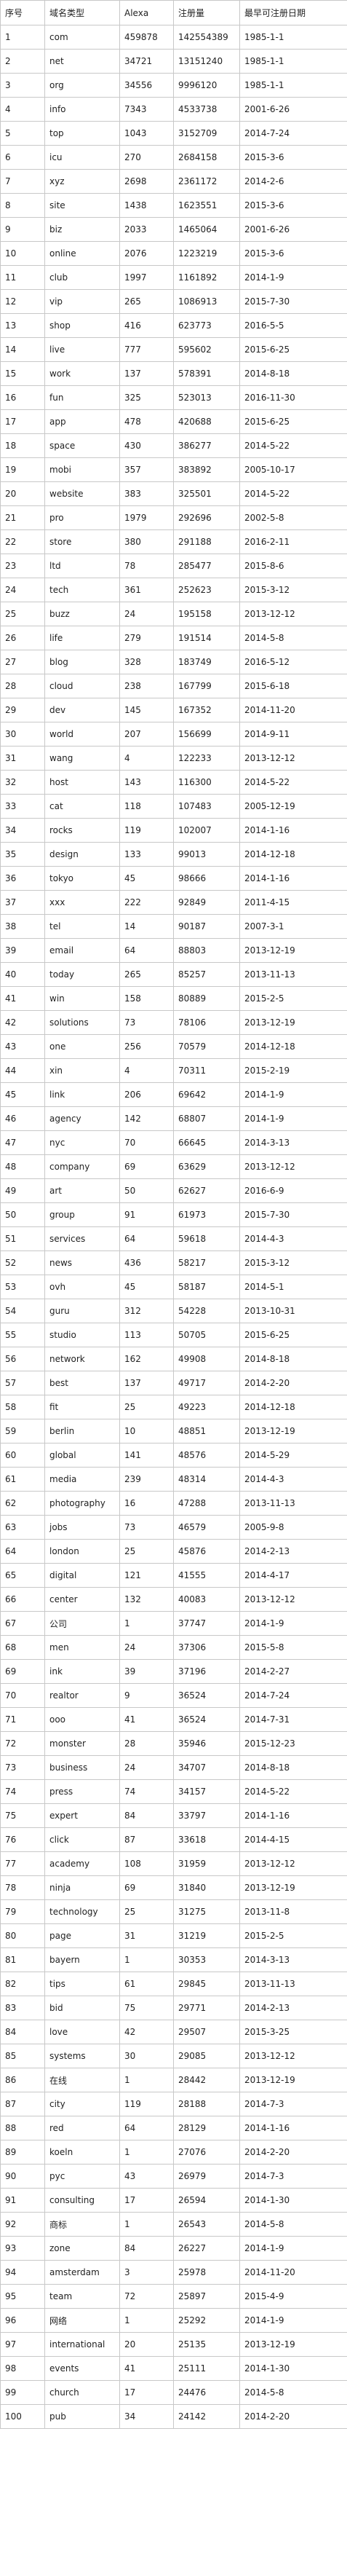 Image resolution: width=347 pixels, height=2576 pixels. What do you see at coordinates (22, 1311) in the screenshot?
I see `cell-index: 54` at bounding box center [22, 1311].